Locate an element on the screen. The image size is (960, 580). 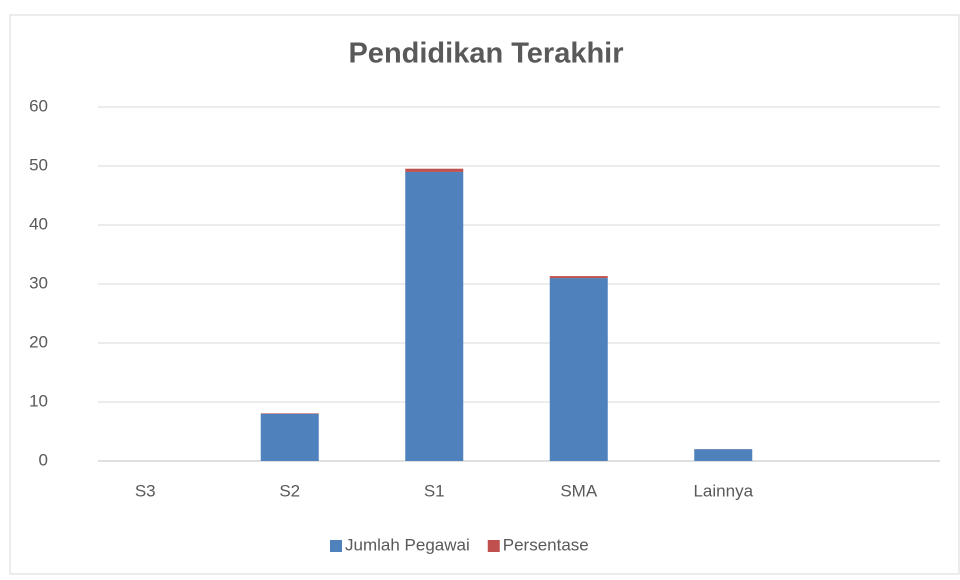
x-tick-label: Lainnya is located at coordinates (723, 490).